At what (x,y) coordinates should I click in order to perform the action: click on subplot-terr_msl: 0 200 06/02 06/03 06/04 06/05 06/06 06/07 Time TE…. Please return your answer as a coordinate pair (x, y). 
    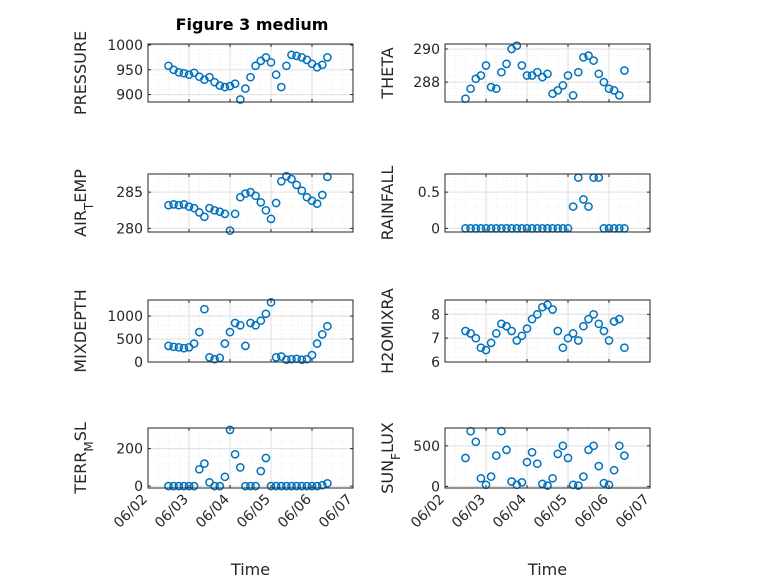
    Looking at the image, I should click on (213, 500).